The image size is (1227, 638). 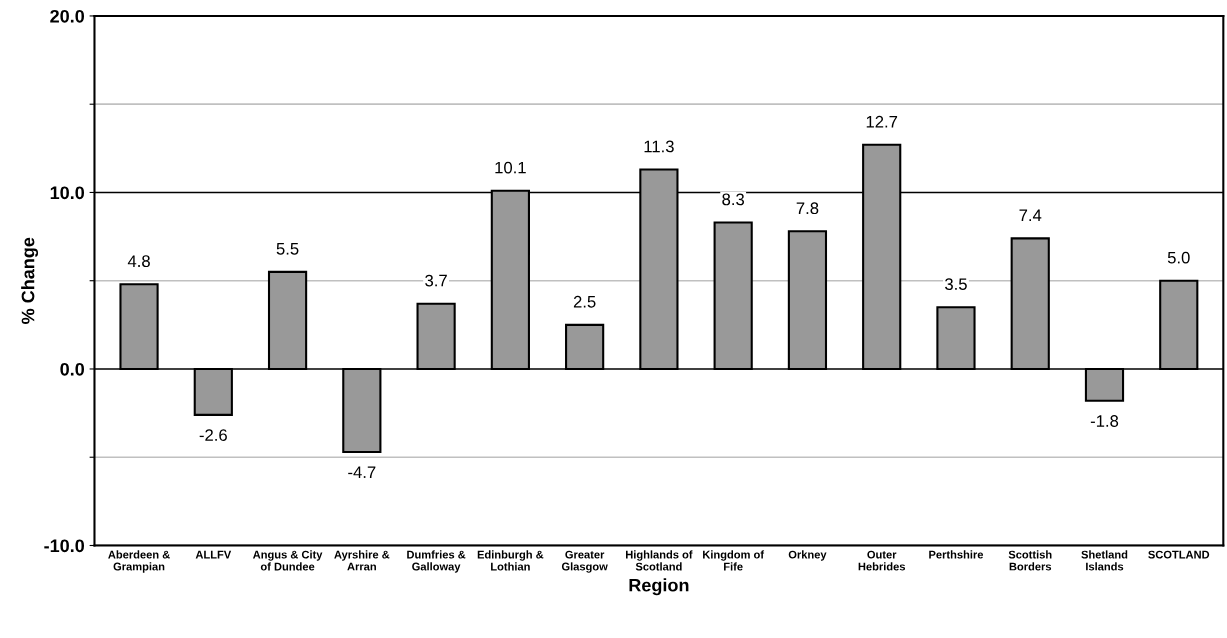 What do you see at coordinates (64, 546) in the screenshot?
I see `y-tick-label: -10.0` at bounding box center [64, 546].